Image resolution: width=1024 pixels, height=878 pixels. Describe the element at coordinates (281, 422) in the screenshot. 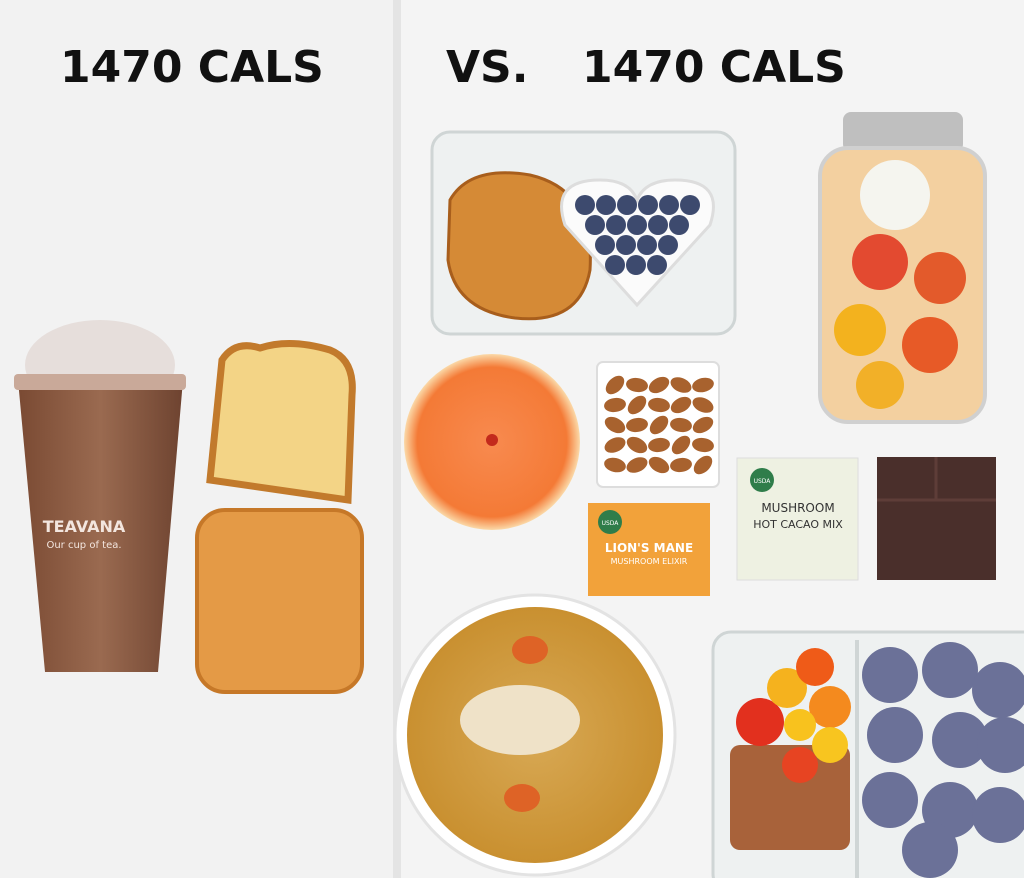

I see `pound-cake-slice` at that location.